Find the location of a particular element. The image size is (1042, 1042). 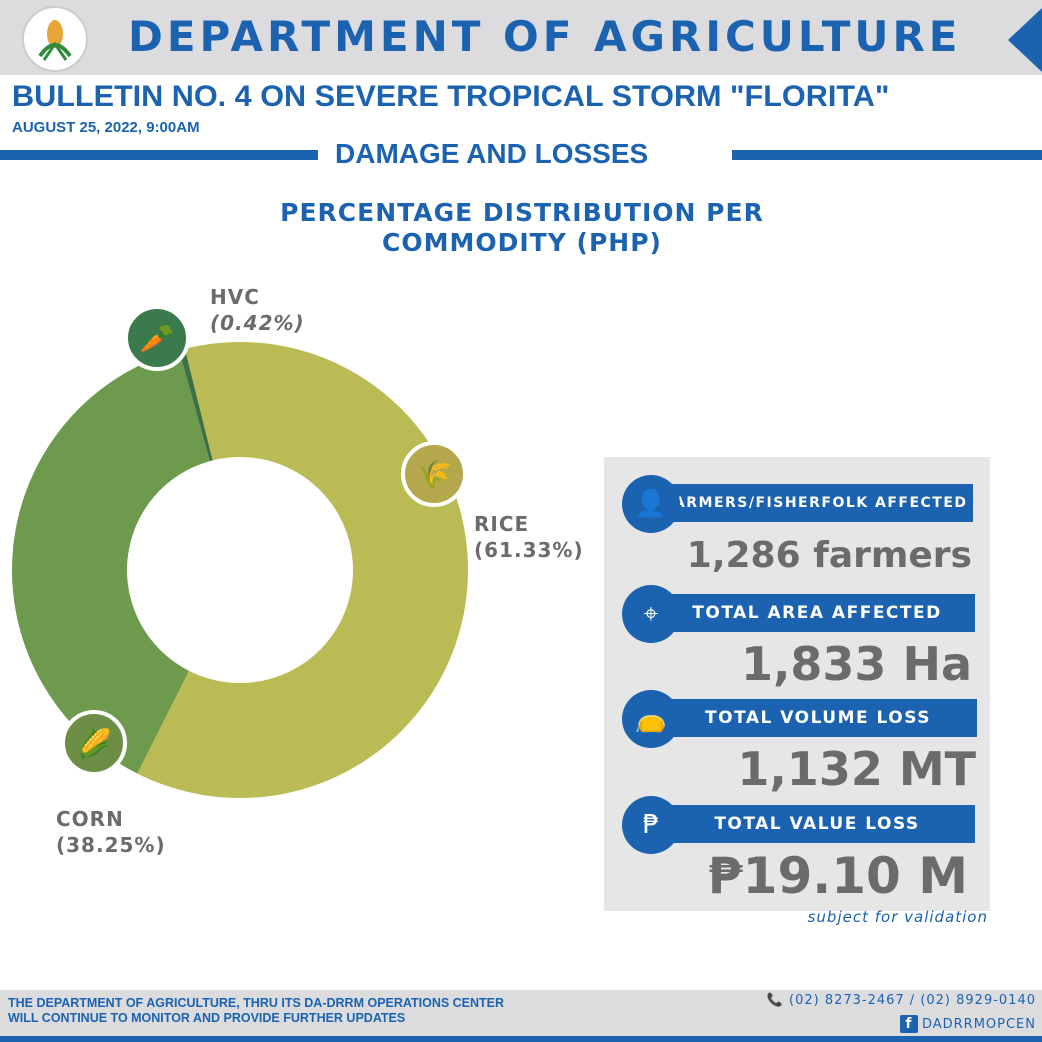

stat-label-value: TOTAL VALUE LOSS is located at coordinates (817, 824).